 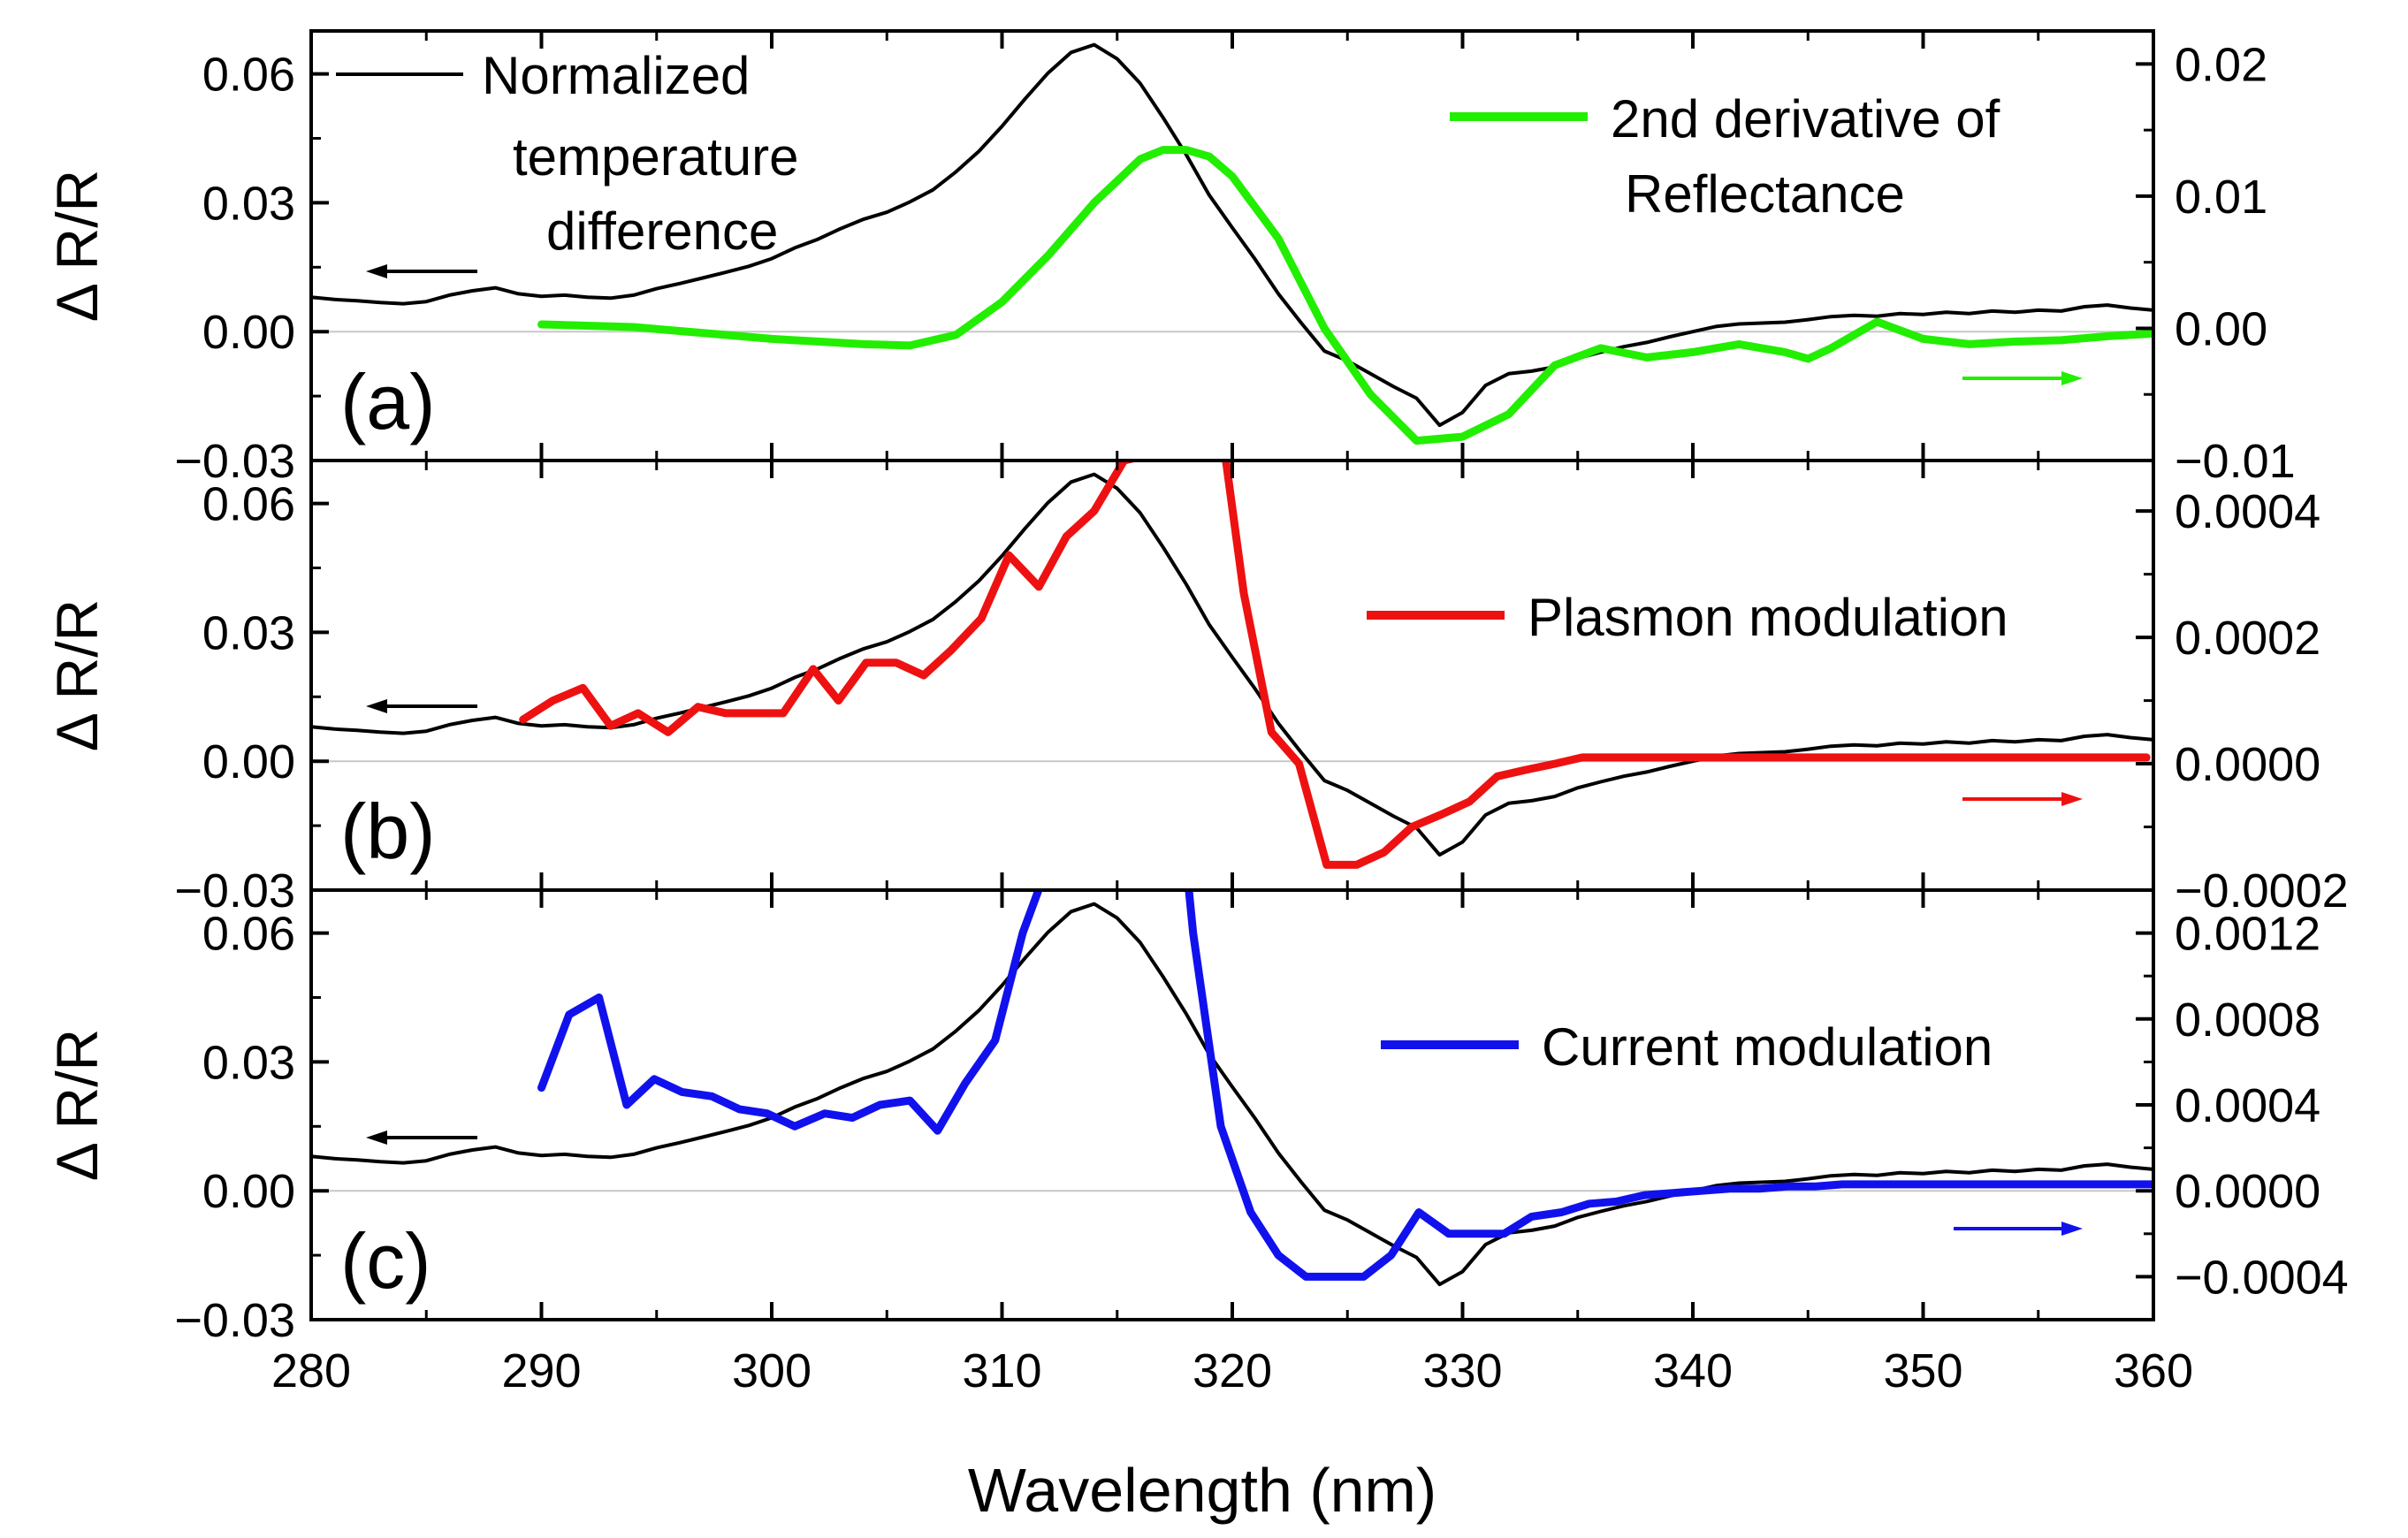 I want to click on panel-c-left-tick-label: 0.03, so click(x=248, y=1063).